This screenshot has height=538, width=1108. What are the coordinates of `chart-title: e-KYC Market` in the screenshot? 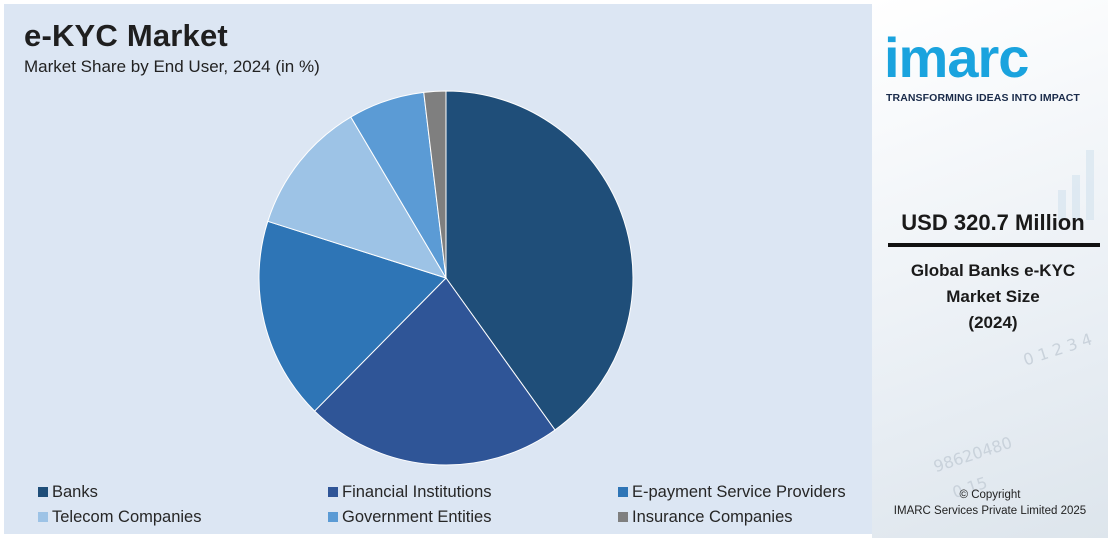 It's located at (126, 35).